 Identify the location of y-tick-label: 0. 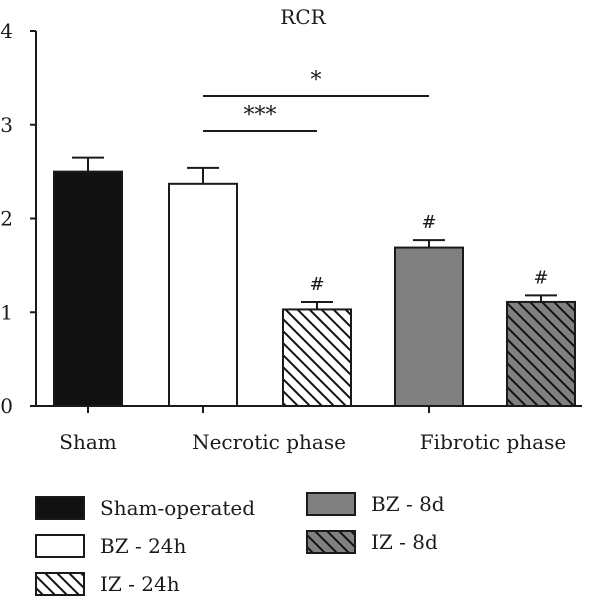
(6, 406).